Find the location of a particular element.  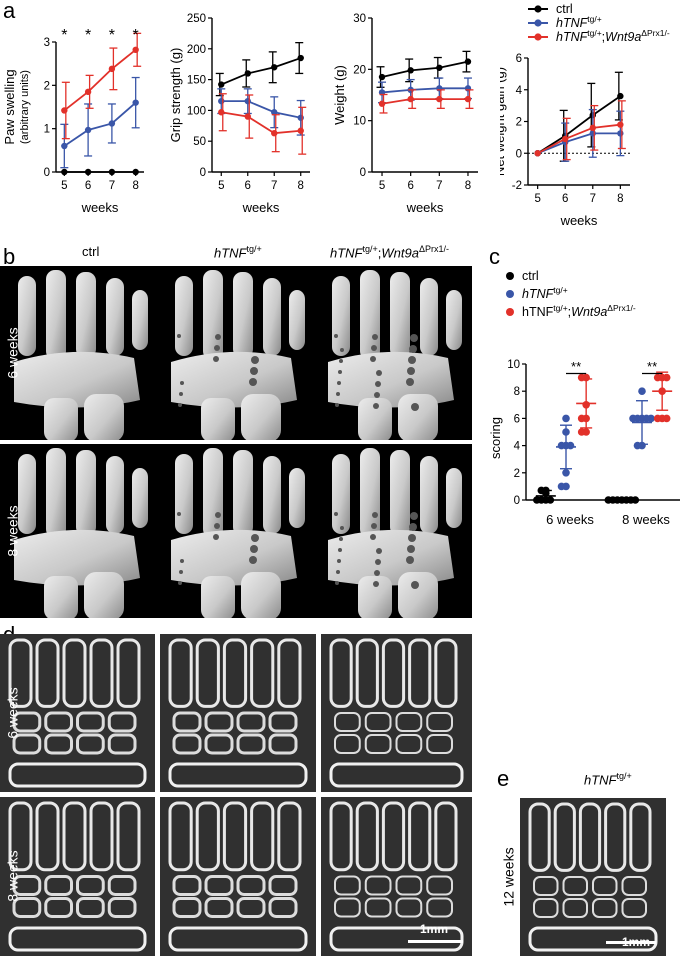

x-tick-label: 8 is located at coordinates (468, 186).